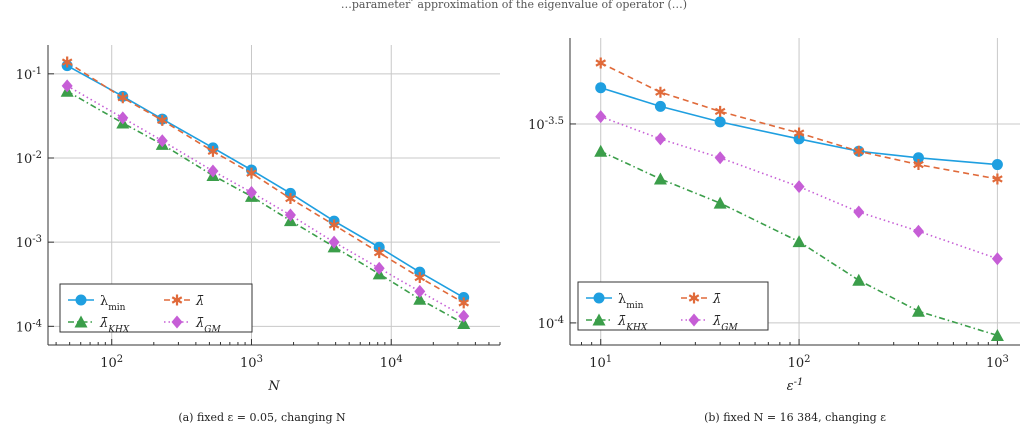 The height and width of the screenshot is (429, 1028). I want to click on y-tick-label: 10⁻², so click(29, 158).